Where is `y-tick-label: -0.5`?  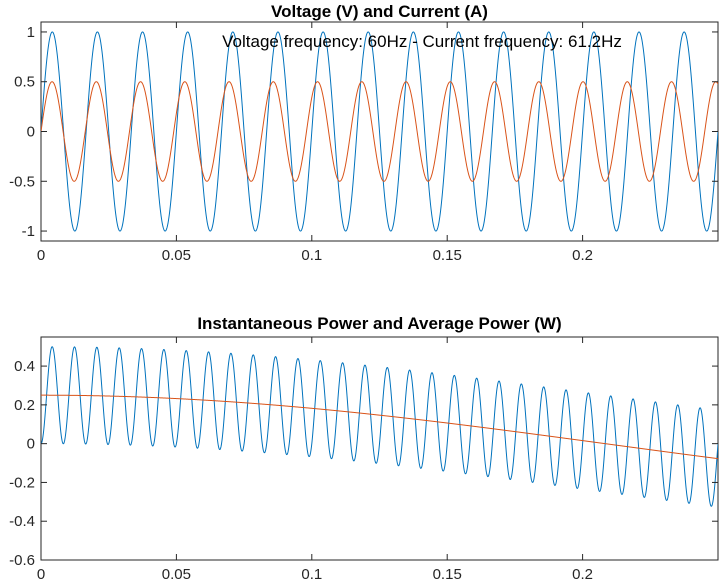 y-tick-label: -0.5 is located at coordinates (22, 181).